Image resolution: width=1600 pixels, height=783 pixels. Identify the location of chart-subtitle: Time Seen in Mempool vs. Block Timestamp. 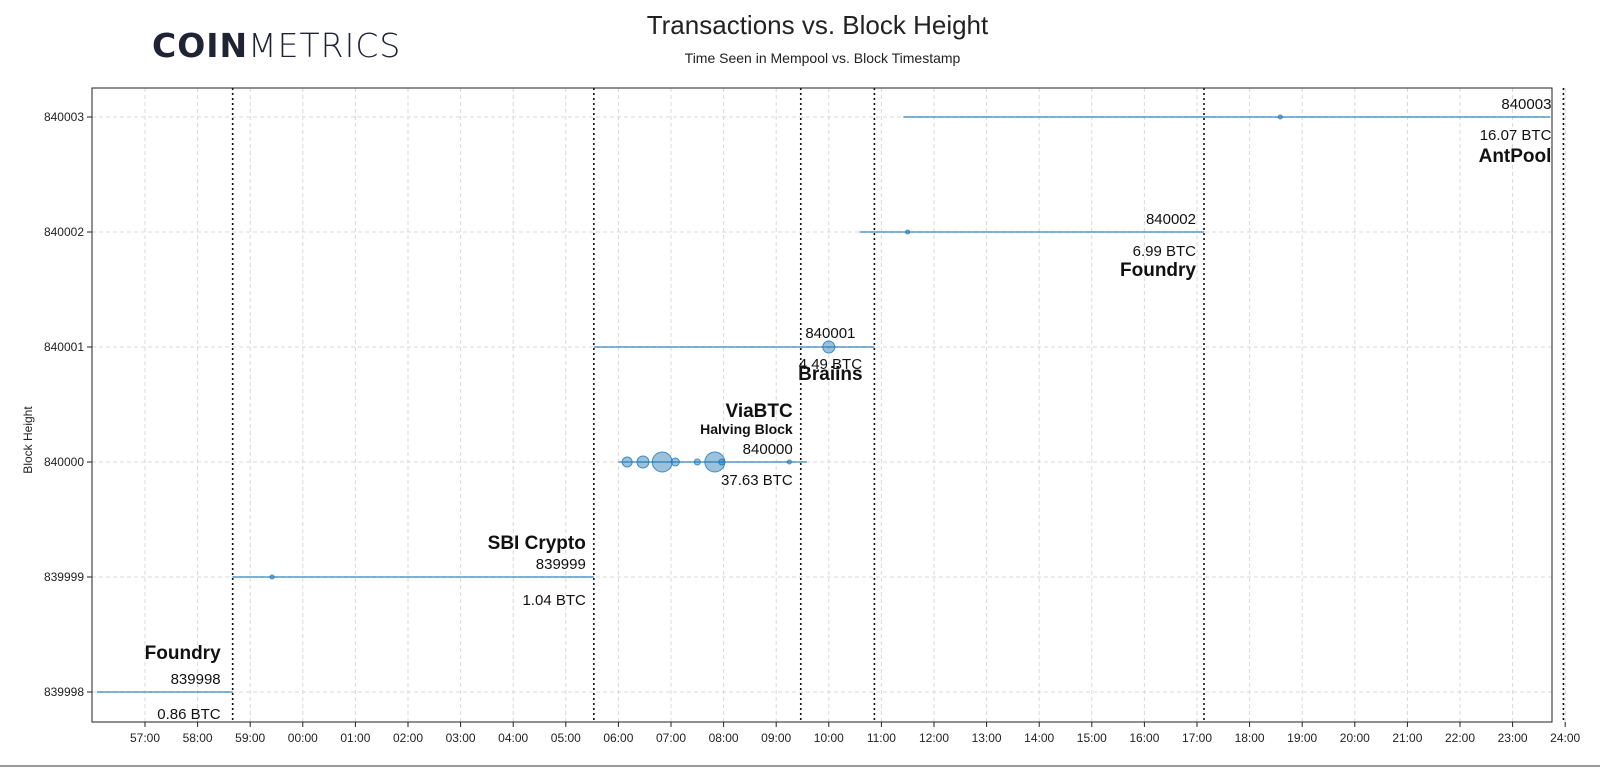
(822, 58).